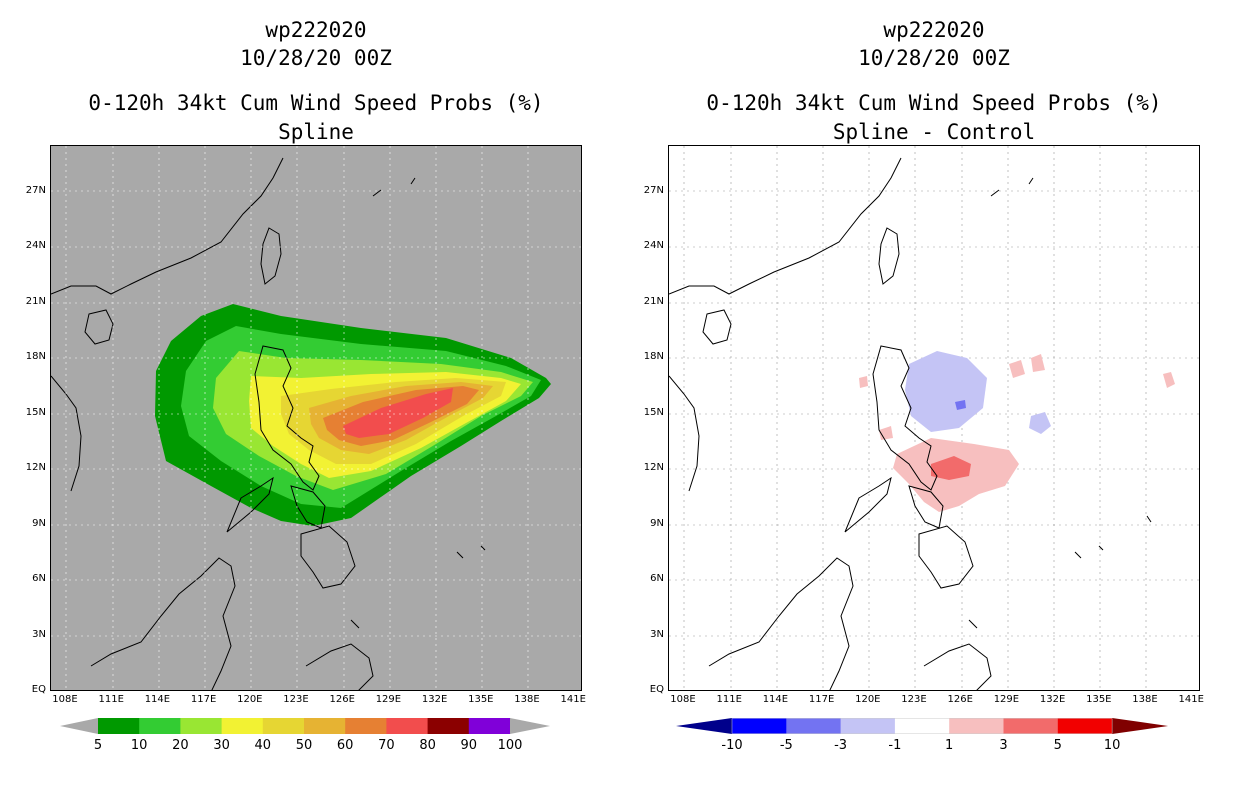 The image size is (1236, 800). I want to click on right-lon-label: 126E, so click(960, 699).